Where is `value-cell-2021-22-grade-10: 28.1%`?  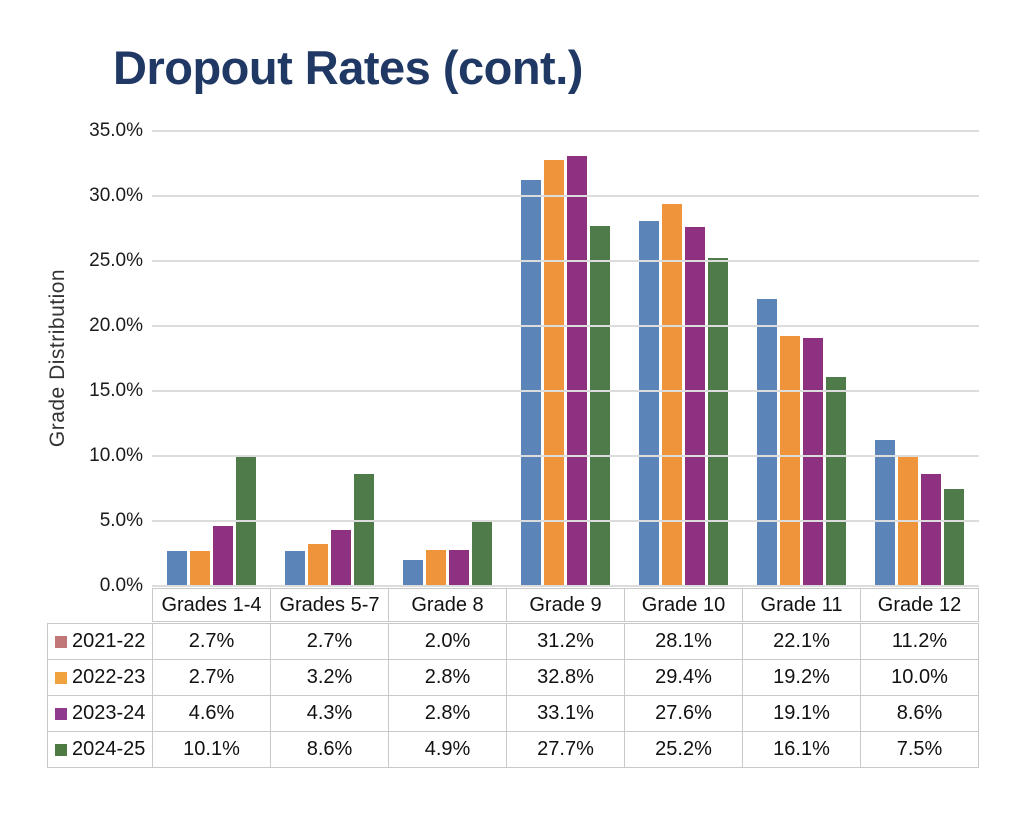 value-cell-2021-22-grade-10: 28.1% is located at coordinates (683, 641).